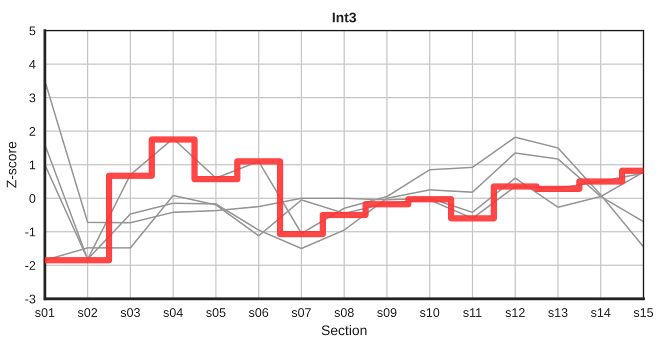 The height and width of the screenshot is (360, 660). What do you see at coordinates (258, 313) in the screenshot?
I see `x-tick-label: s06` at bounding box center [258, 313].